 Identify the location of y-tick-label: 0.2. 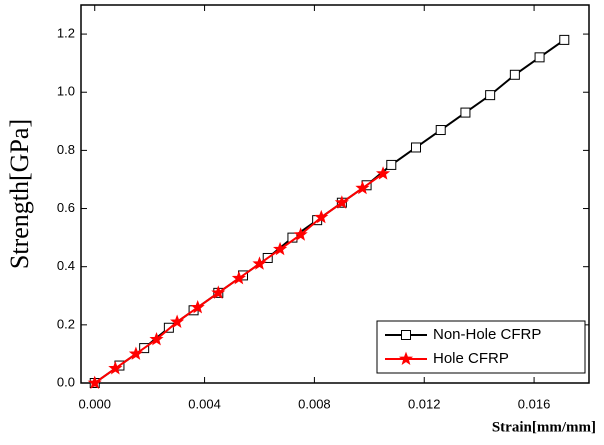
(66, 323).